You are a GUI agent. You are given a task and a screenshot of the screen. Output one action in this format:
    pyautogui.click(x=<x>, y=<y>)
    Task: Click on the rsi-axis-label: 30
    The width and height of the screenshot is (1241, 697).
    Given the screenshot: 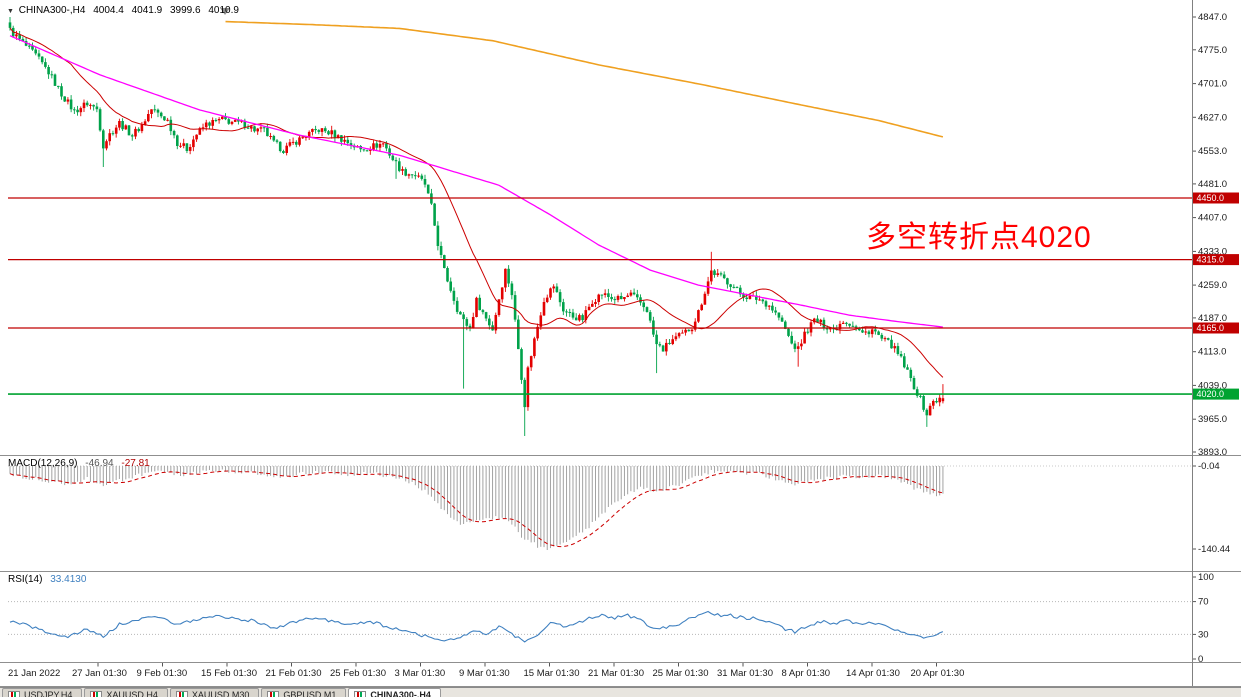 What is the action you would take?
    pyautogui.click(x=1203, y=634)
    